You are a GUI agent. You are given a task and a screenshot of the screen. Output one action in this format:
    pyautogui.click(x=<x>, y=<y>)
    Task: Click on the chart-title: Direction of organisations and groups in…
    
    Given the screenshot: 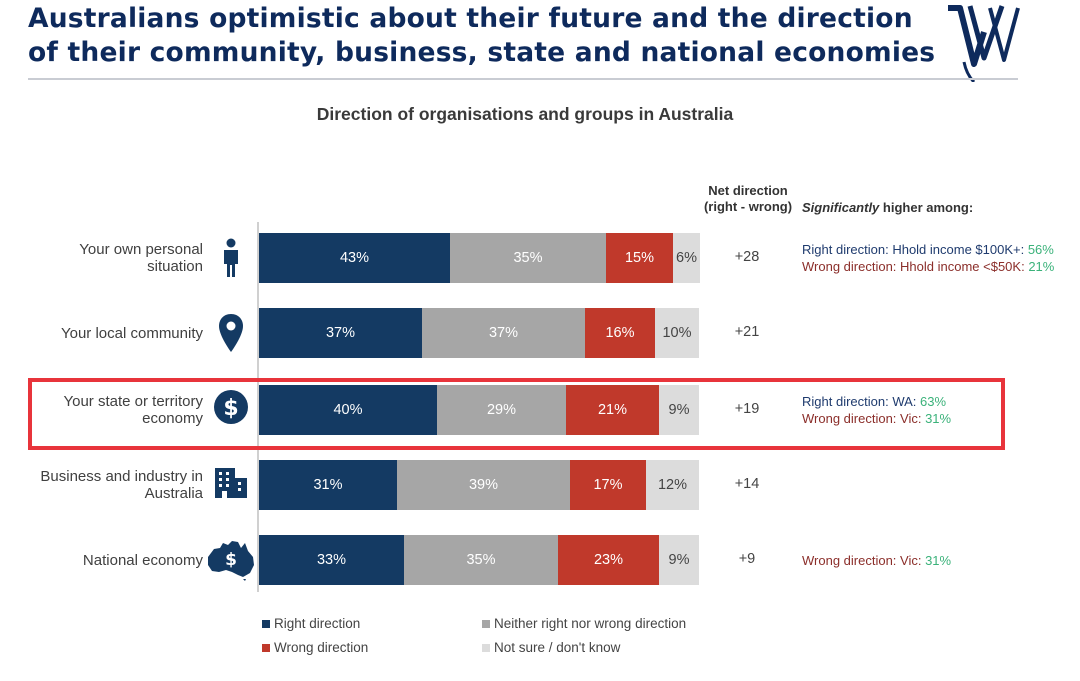 What is the action you would take?
    pyautogui.click(x=525, y=114)
    